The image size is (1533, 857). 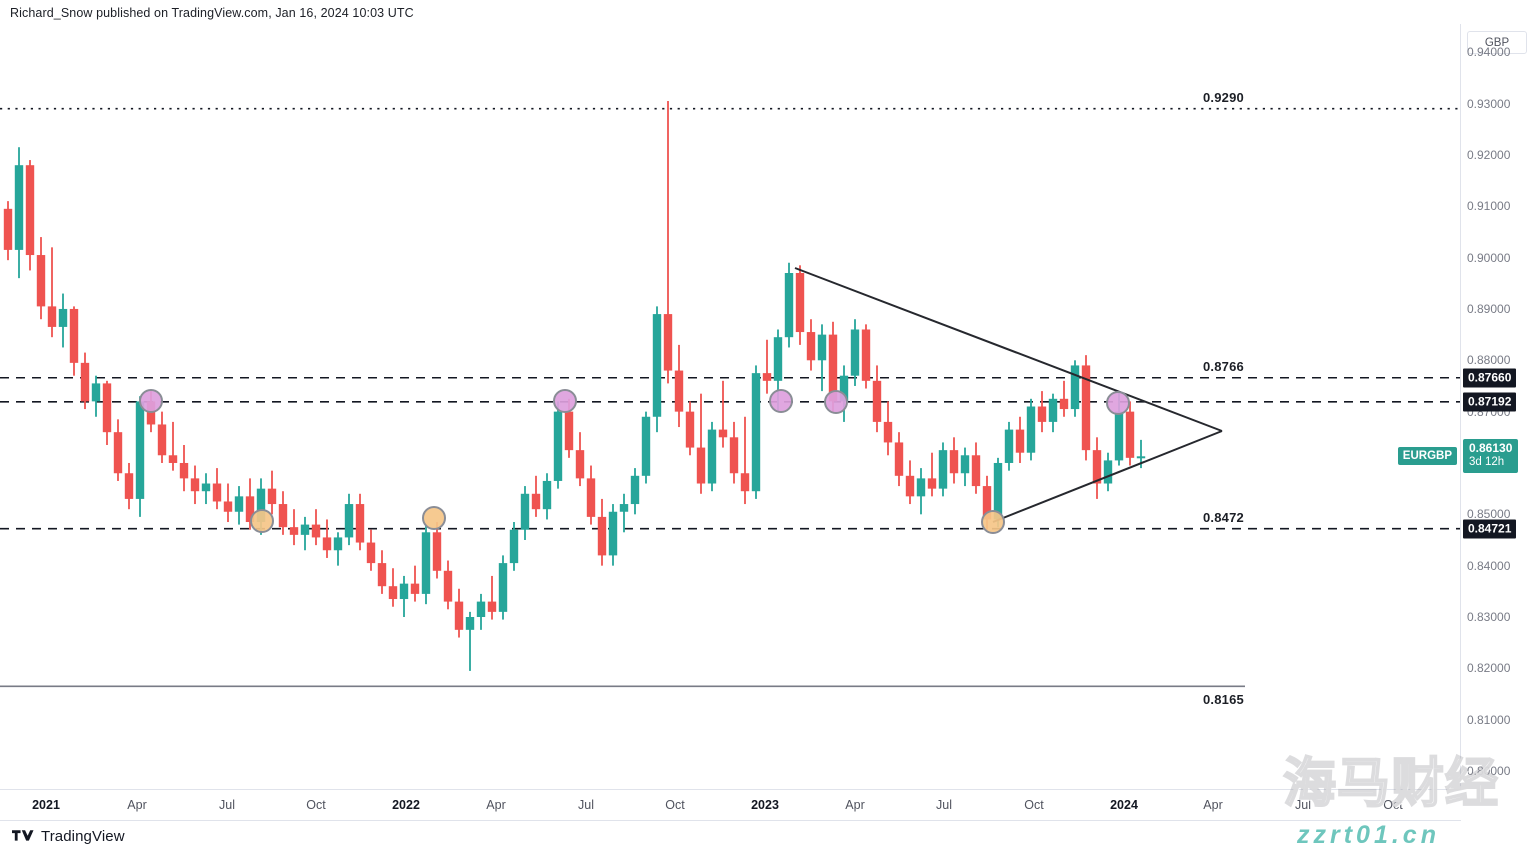 I want to click on tradingview-wordmark: TradingView, so click(x=83, y=836).